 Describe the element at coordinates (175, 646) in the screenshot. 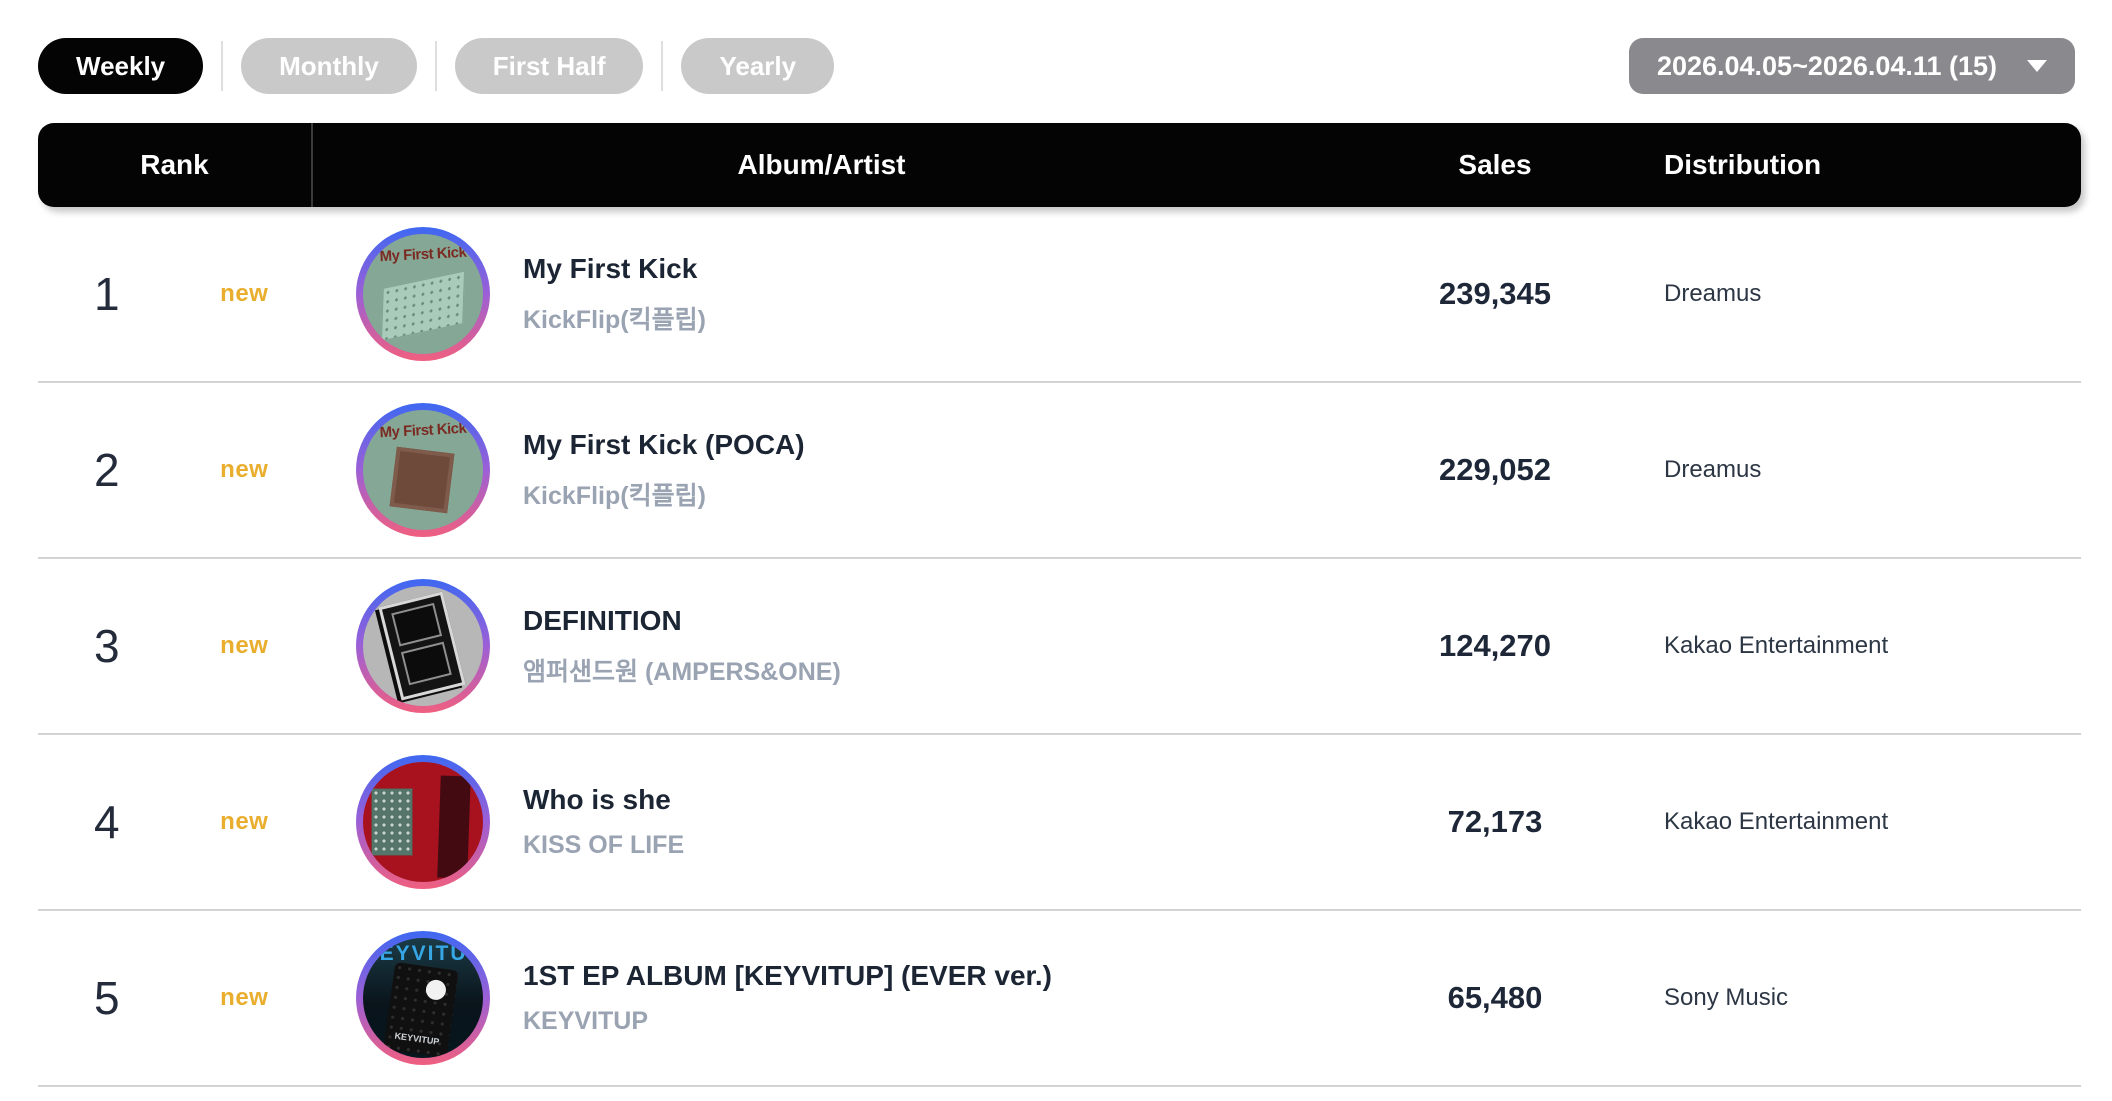

I see `rank-cell: 3 new` at that location.